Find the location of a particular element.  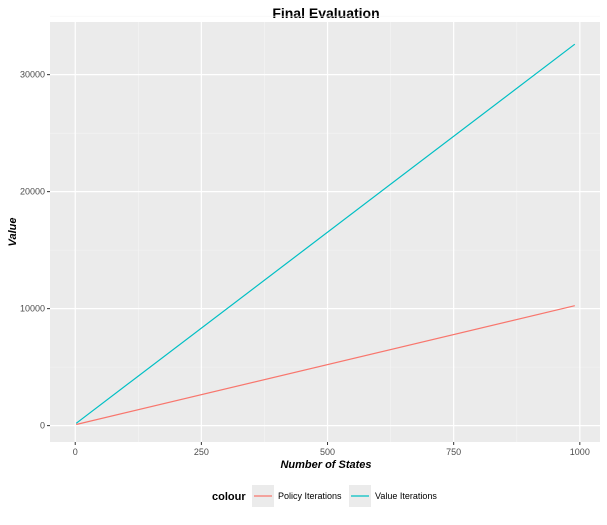

y-tick-label: 30000 is located at coordinates (32, 75).